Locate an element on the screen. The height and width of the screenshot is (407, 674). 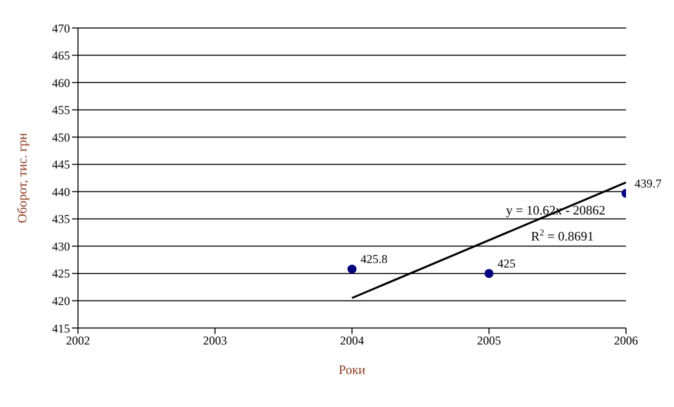
data-label: 425.8 is located at coordinates (374, 259).